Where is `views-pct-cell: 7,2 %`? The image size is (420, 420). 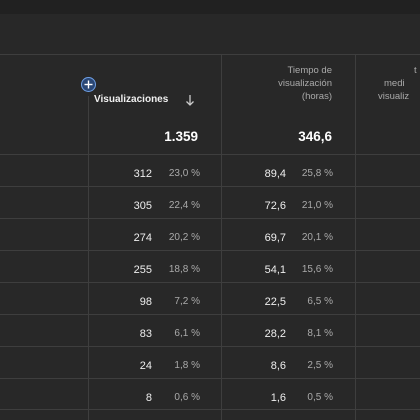
views-pct-cell: 7,2 % is located at coordinates (187, 301).